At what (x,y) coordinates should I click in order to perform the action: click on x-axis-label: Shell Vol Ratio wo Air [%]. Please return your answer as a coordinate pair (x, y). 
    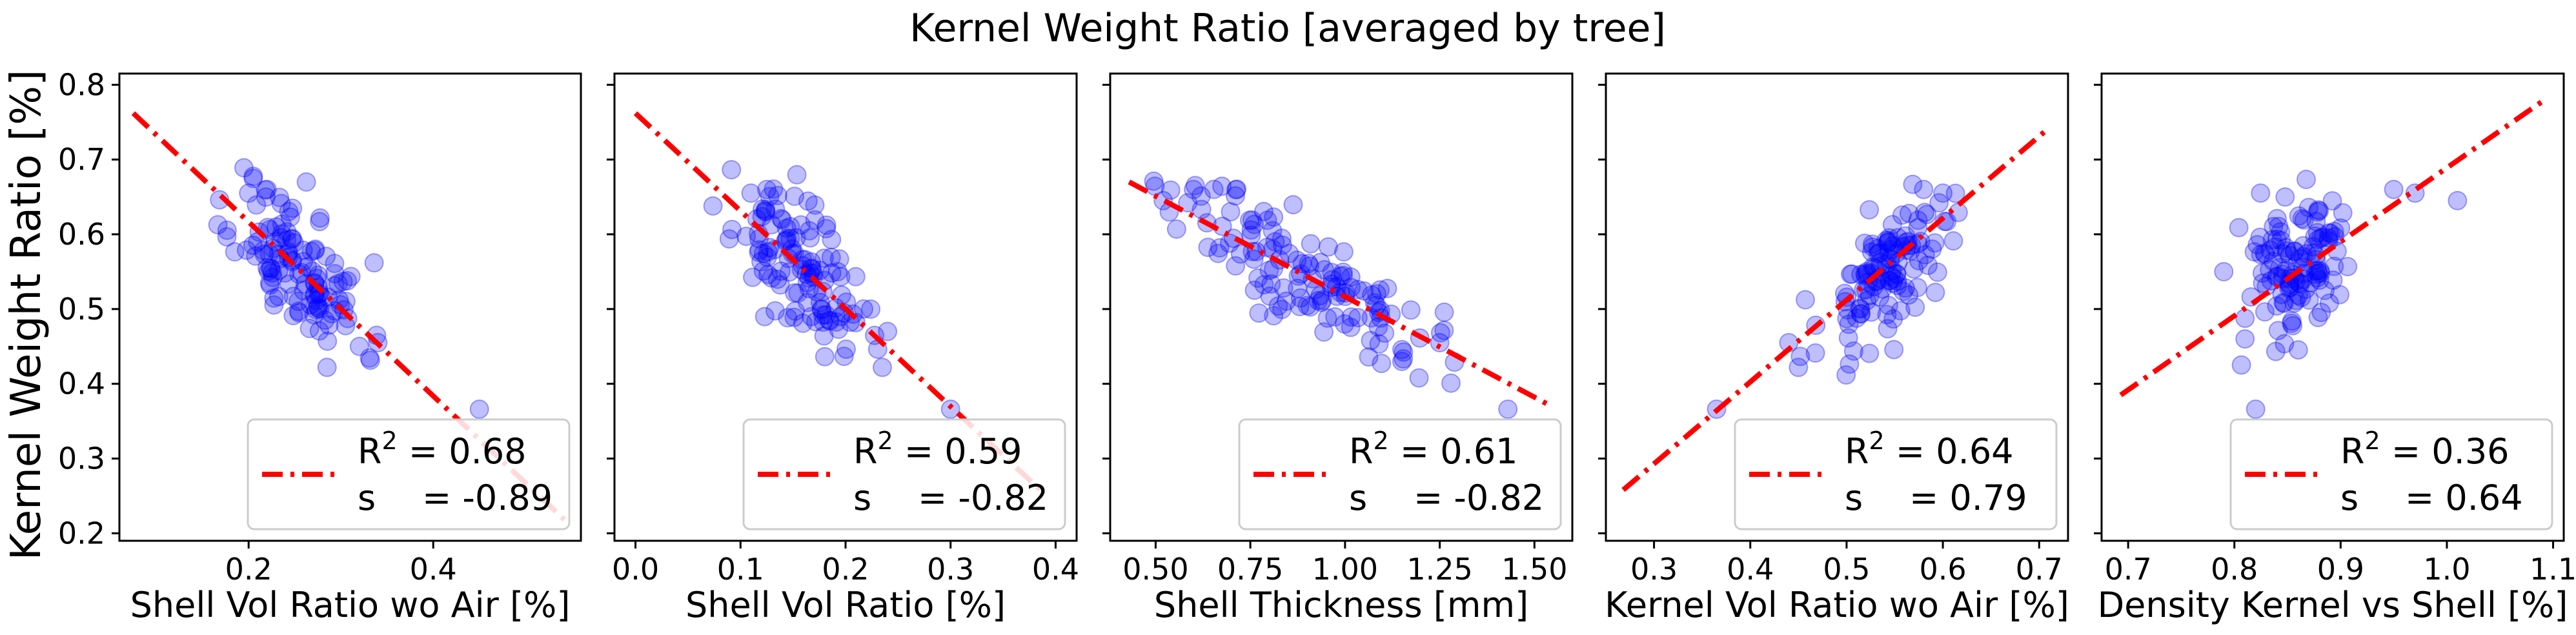
    Looking at the image, I should click on (350, 605).